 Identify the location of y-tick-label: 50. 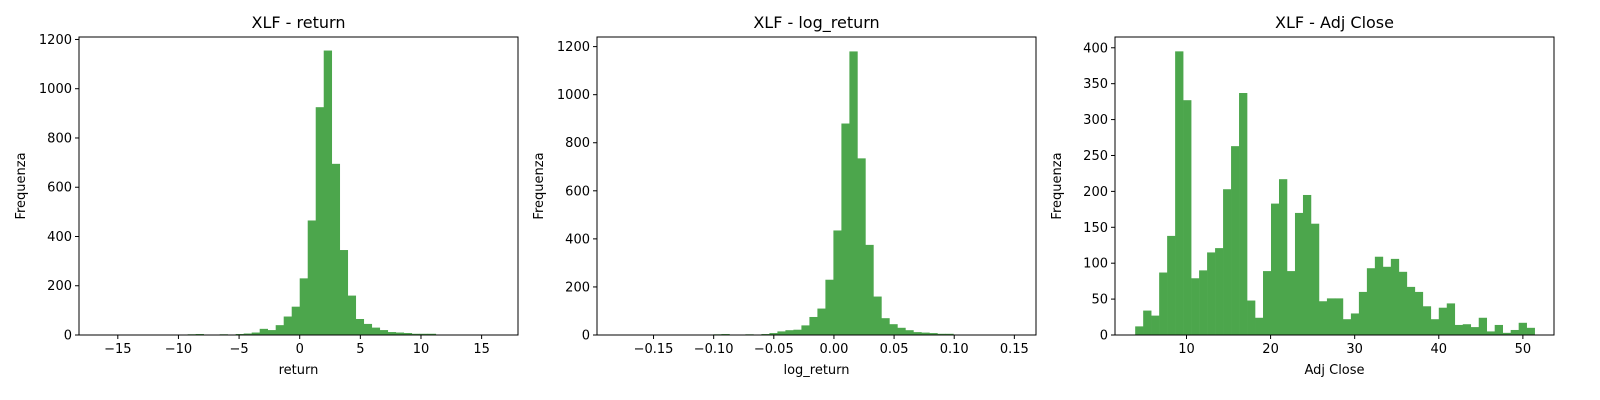
(1099, 300).